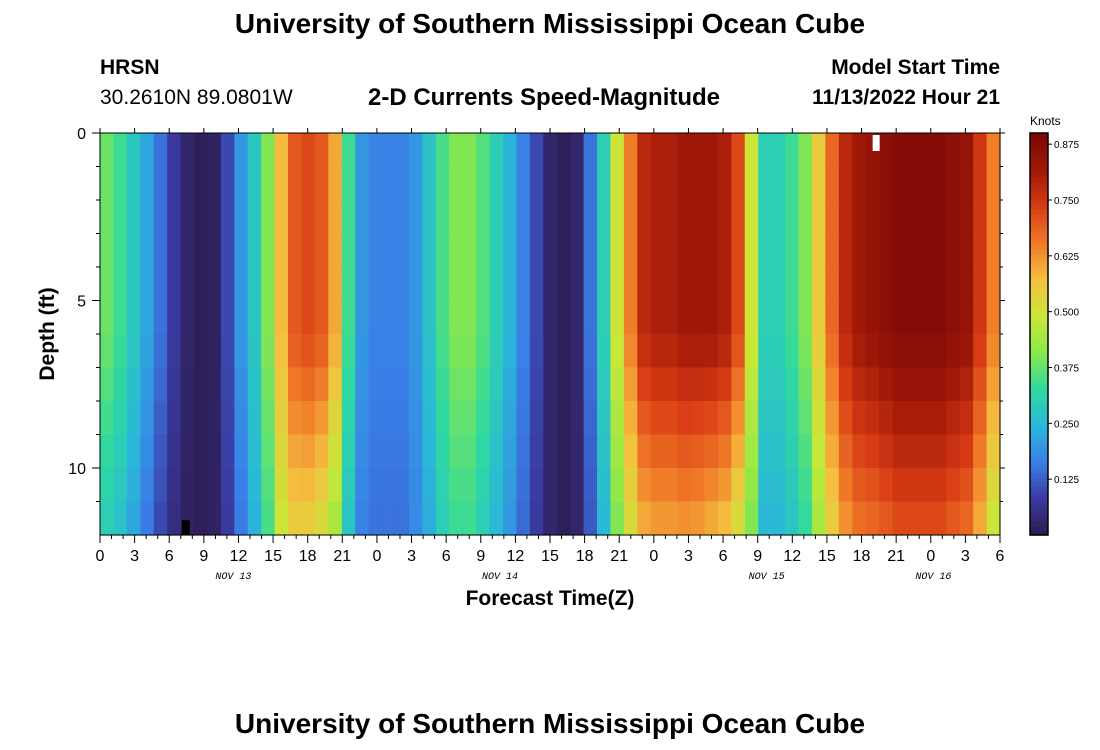 The image size is (1100, 750). What do you see at coordinates (827, 556) in the screenshot?
I see `x-tick-label: 15` at bounding box center [827, 556].